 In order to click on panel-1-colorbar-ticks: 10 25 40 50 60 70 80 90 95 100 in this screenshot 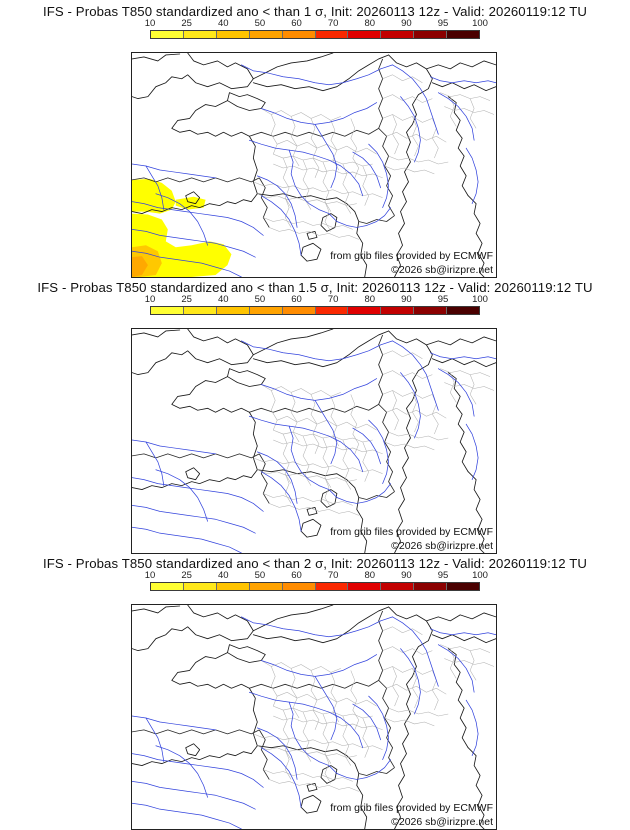, I will do `click(316, 24)`.